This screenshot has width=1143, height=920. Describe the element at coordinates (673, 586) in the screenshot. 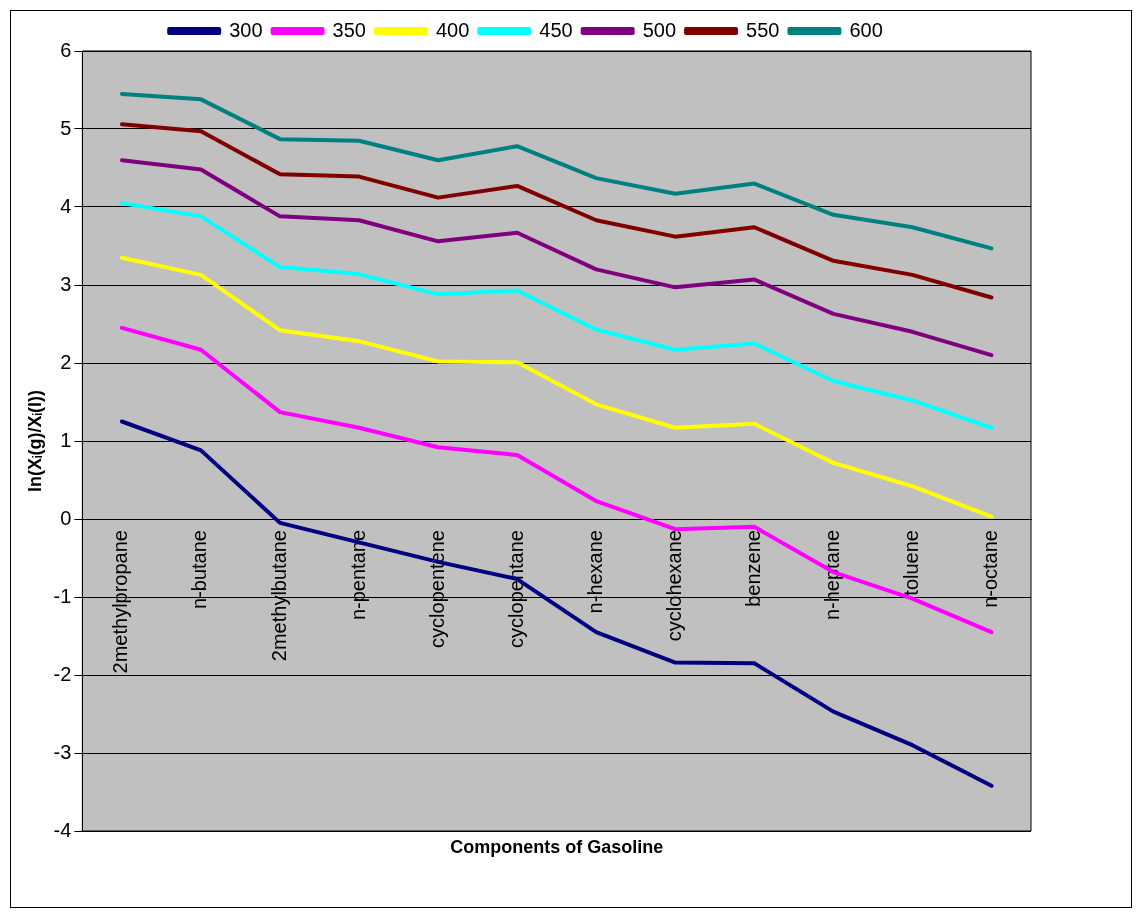

I see `x-tick-label: cyclohexane` at that location.